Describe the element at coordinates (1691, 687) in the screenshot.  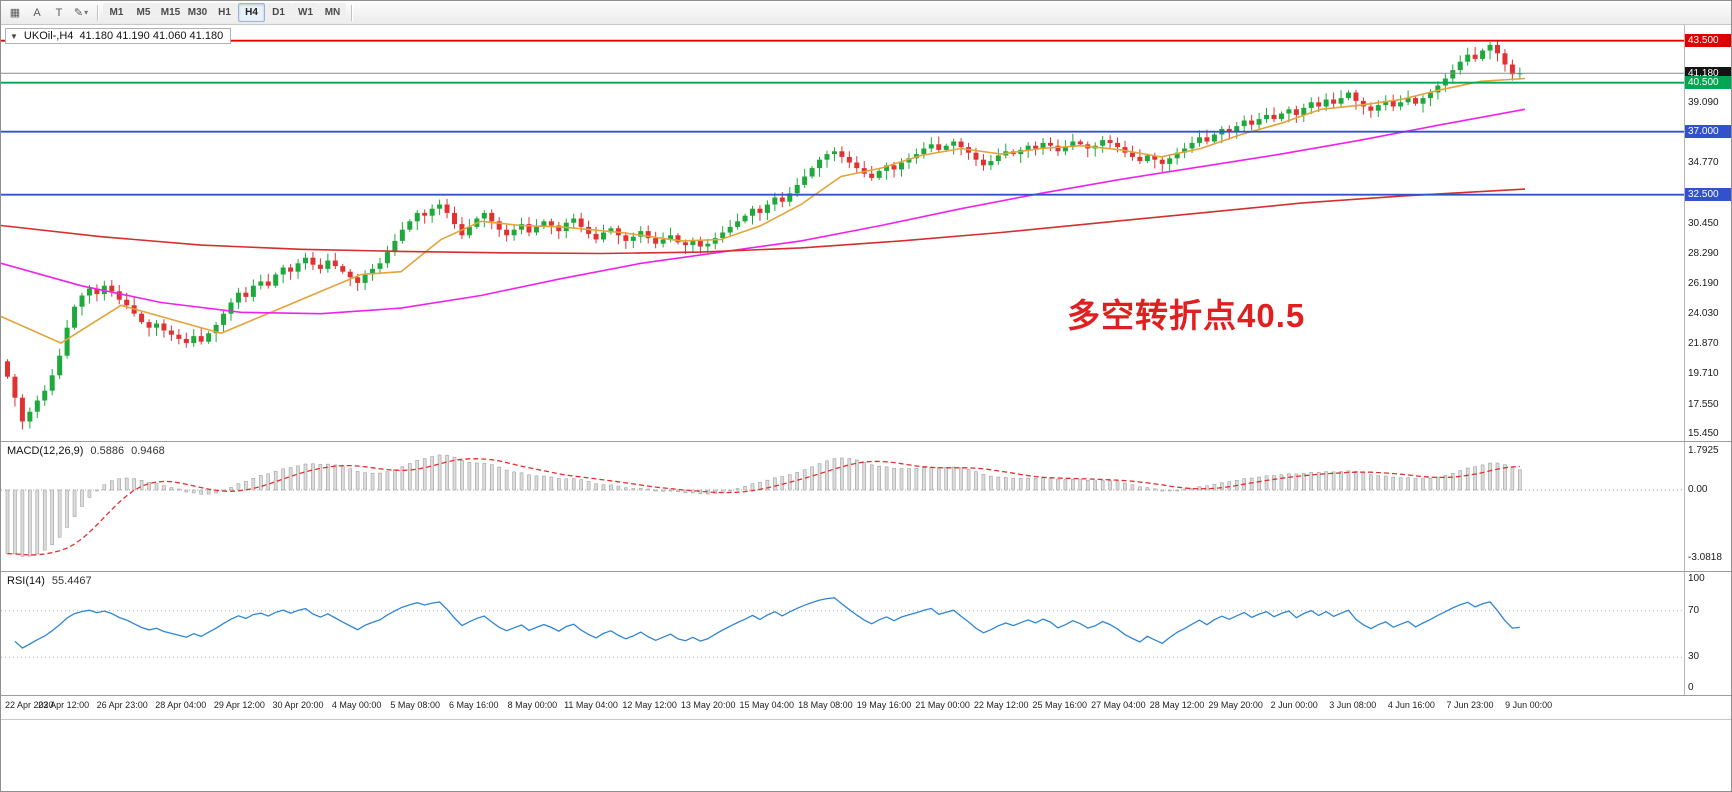
I see `rsi-axis-label: 0` at that location.